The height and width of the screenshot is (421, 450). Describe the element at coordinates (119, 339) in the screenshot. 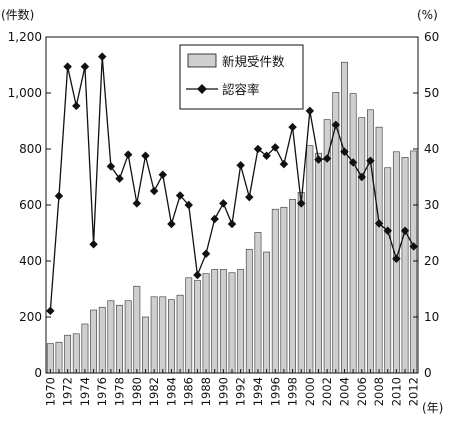

I see `bar-1978` at that location.